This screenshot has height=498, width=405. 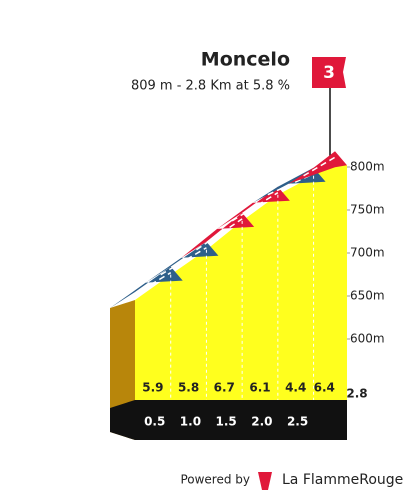 I want to click on category-label: 3, so click(x=329, y=73).